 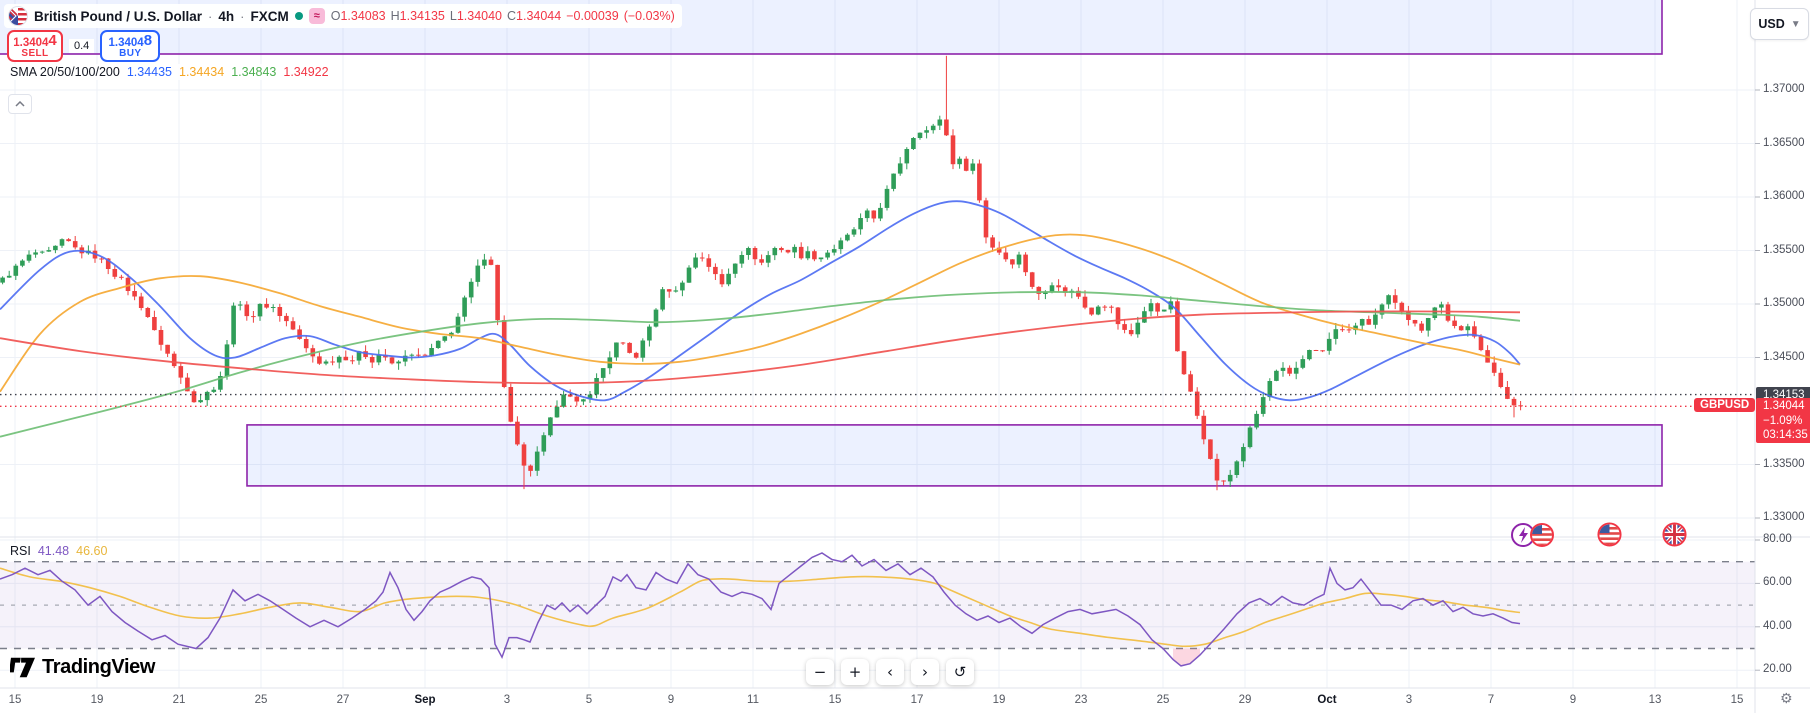 What do you see at coordinates (1534, 537) in the screenshot?
I see `combined-event-icon` at bounding box center [1534, 537].